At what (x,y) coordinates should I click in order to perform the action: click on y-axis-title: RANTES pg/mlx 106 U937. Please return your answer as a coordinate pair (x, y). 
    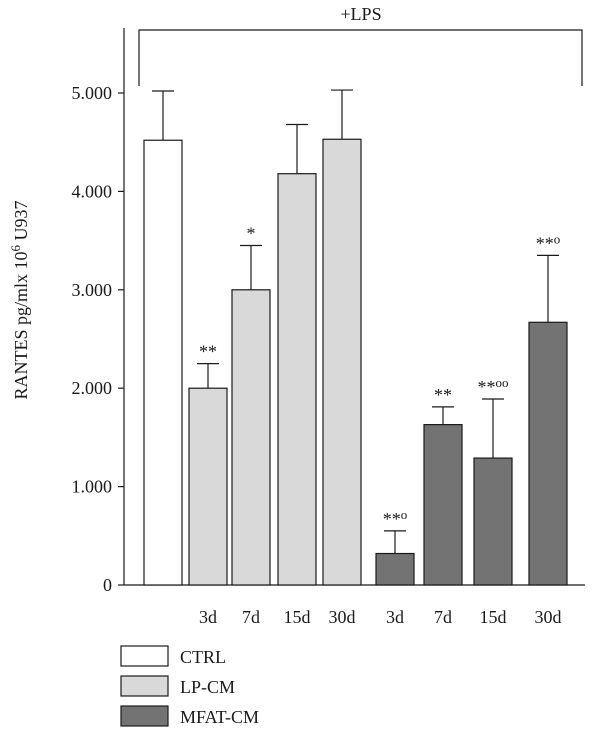
    Looking at the image, I should click on (19, 299).